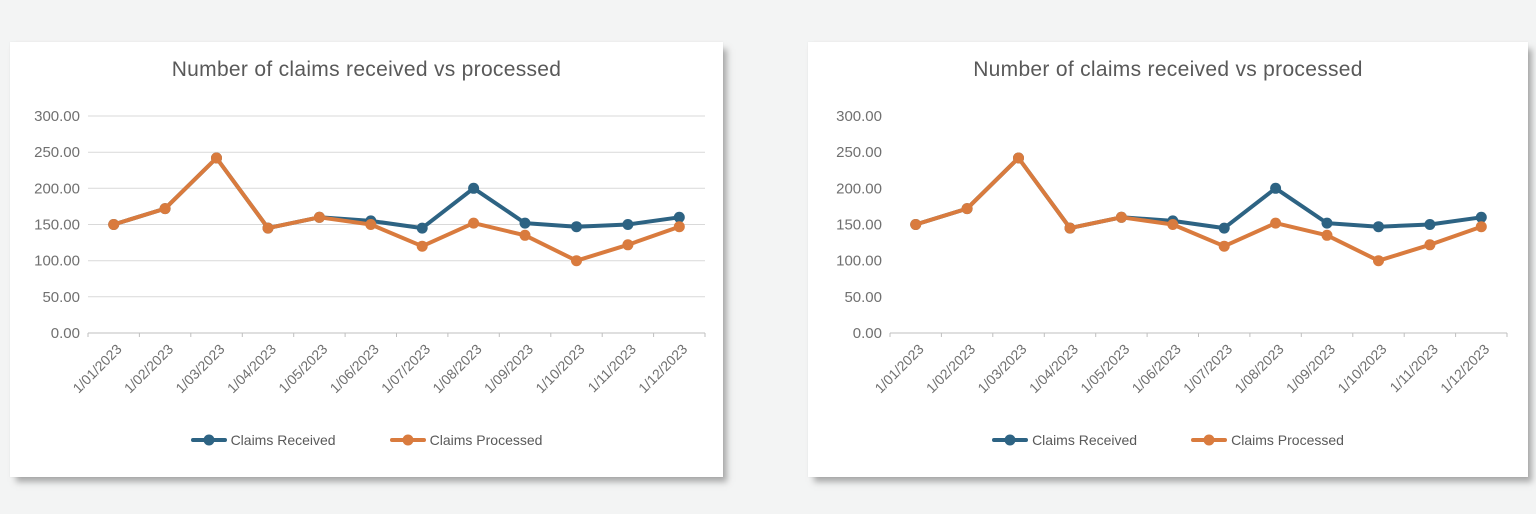 Image resolution: width=1536 pixels, height=514 pixels. I want to click on gridlines, so click(396, 206).